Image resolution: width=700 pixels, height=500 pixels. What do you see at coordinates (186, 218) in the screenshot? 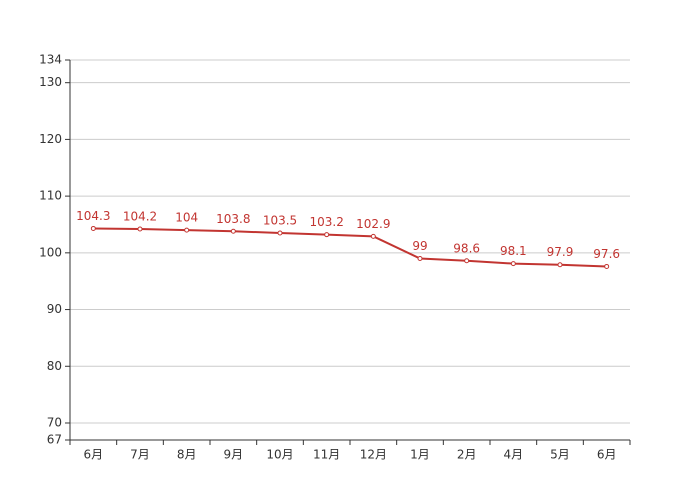
I see `data-label: 104` at bounding box center [186, 218].